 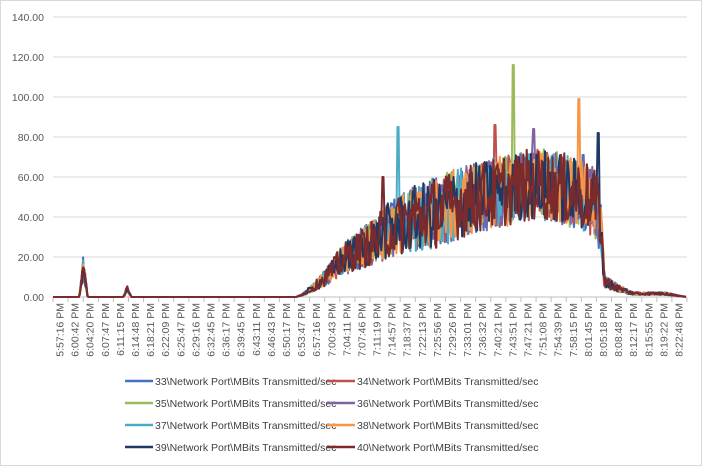 What do you see at coordinates (287, 330) in the screenshot?
I see `x-tick-label: 6:50:17 PM` at bounding box center [287, 330].